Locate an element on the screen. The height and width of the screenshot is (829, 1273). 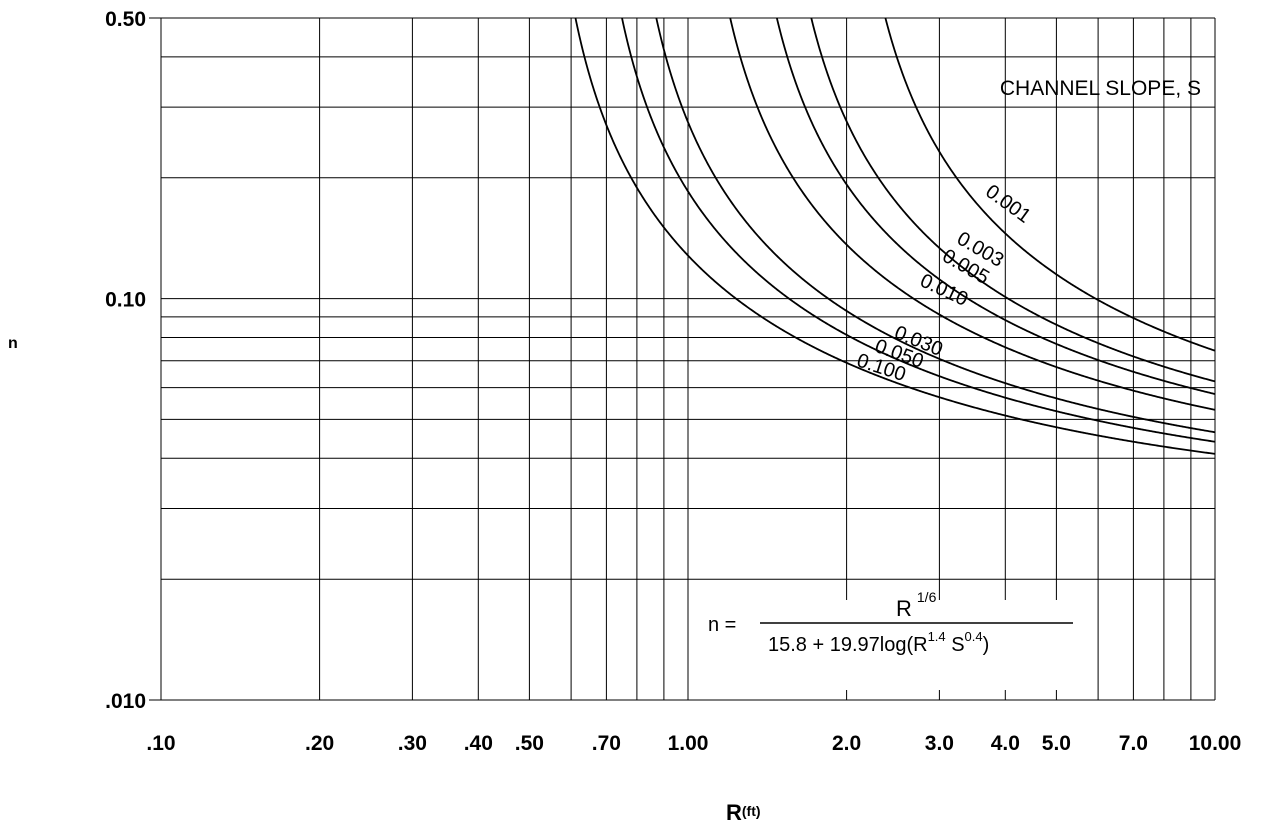
x-axis-label: R(ft) is located at coordinates (743, 812).